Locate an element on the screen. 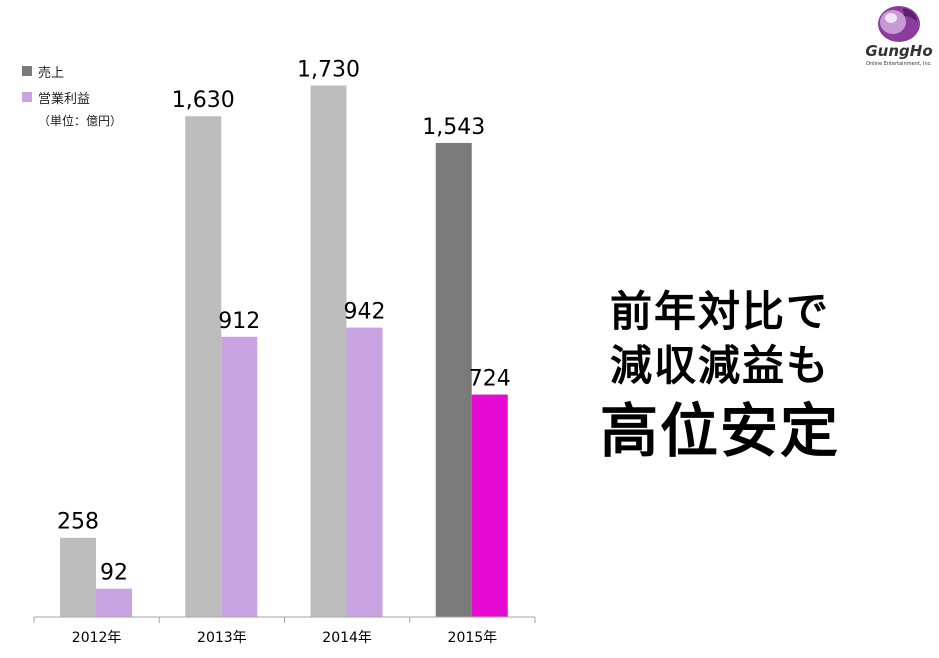 The image size is (939, 658). data-label-profit-1: 912 is located at coordinates (239, 321).